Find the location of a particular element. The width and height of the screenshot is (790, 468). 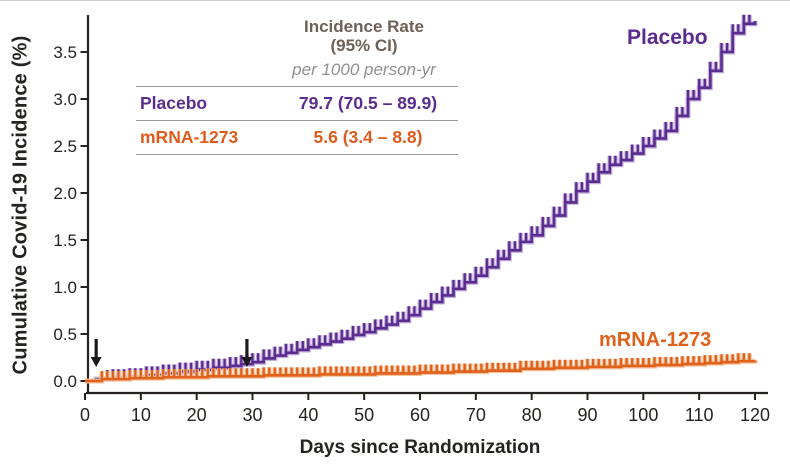

table-row-mrna: mRNA-1273 5.6 (3.4 – 8.8) is located at coordinates (297, 138).